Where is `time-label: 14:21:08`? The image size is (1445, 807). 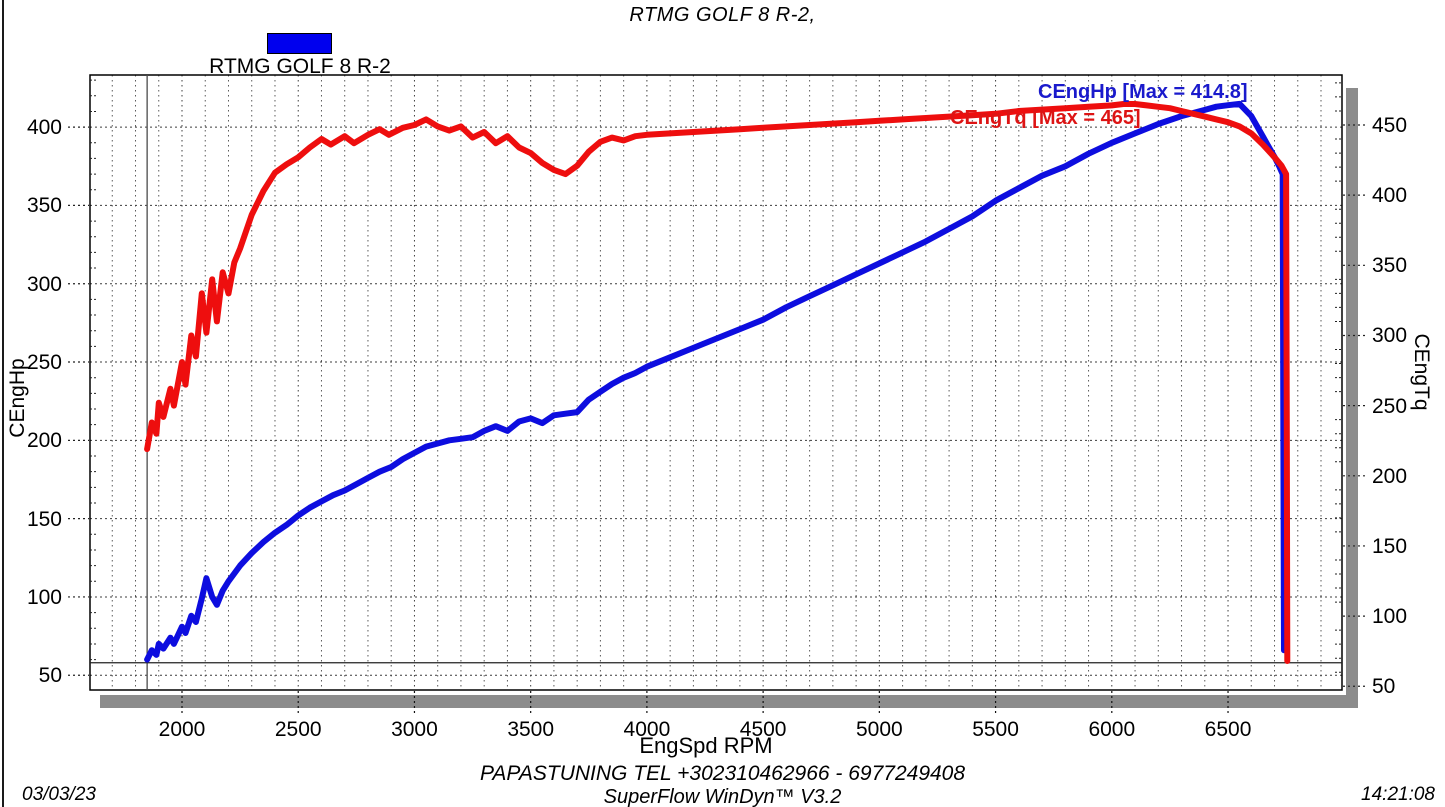 time-label: 14:21:08 is located at coordinates (1398, 794).